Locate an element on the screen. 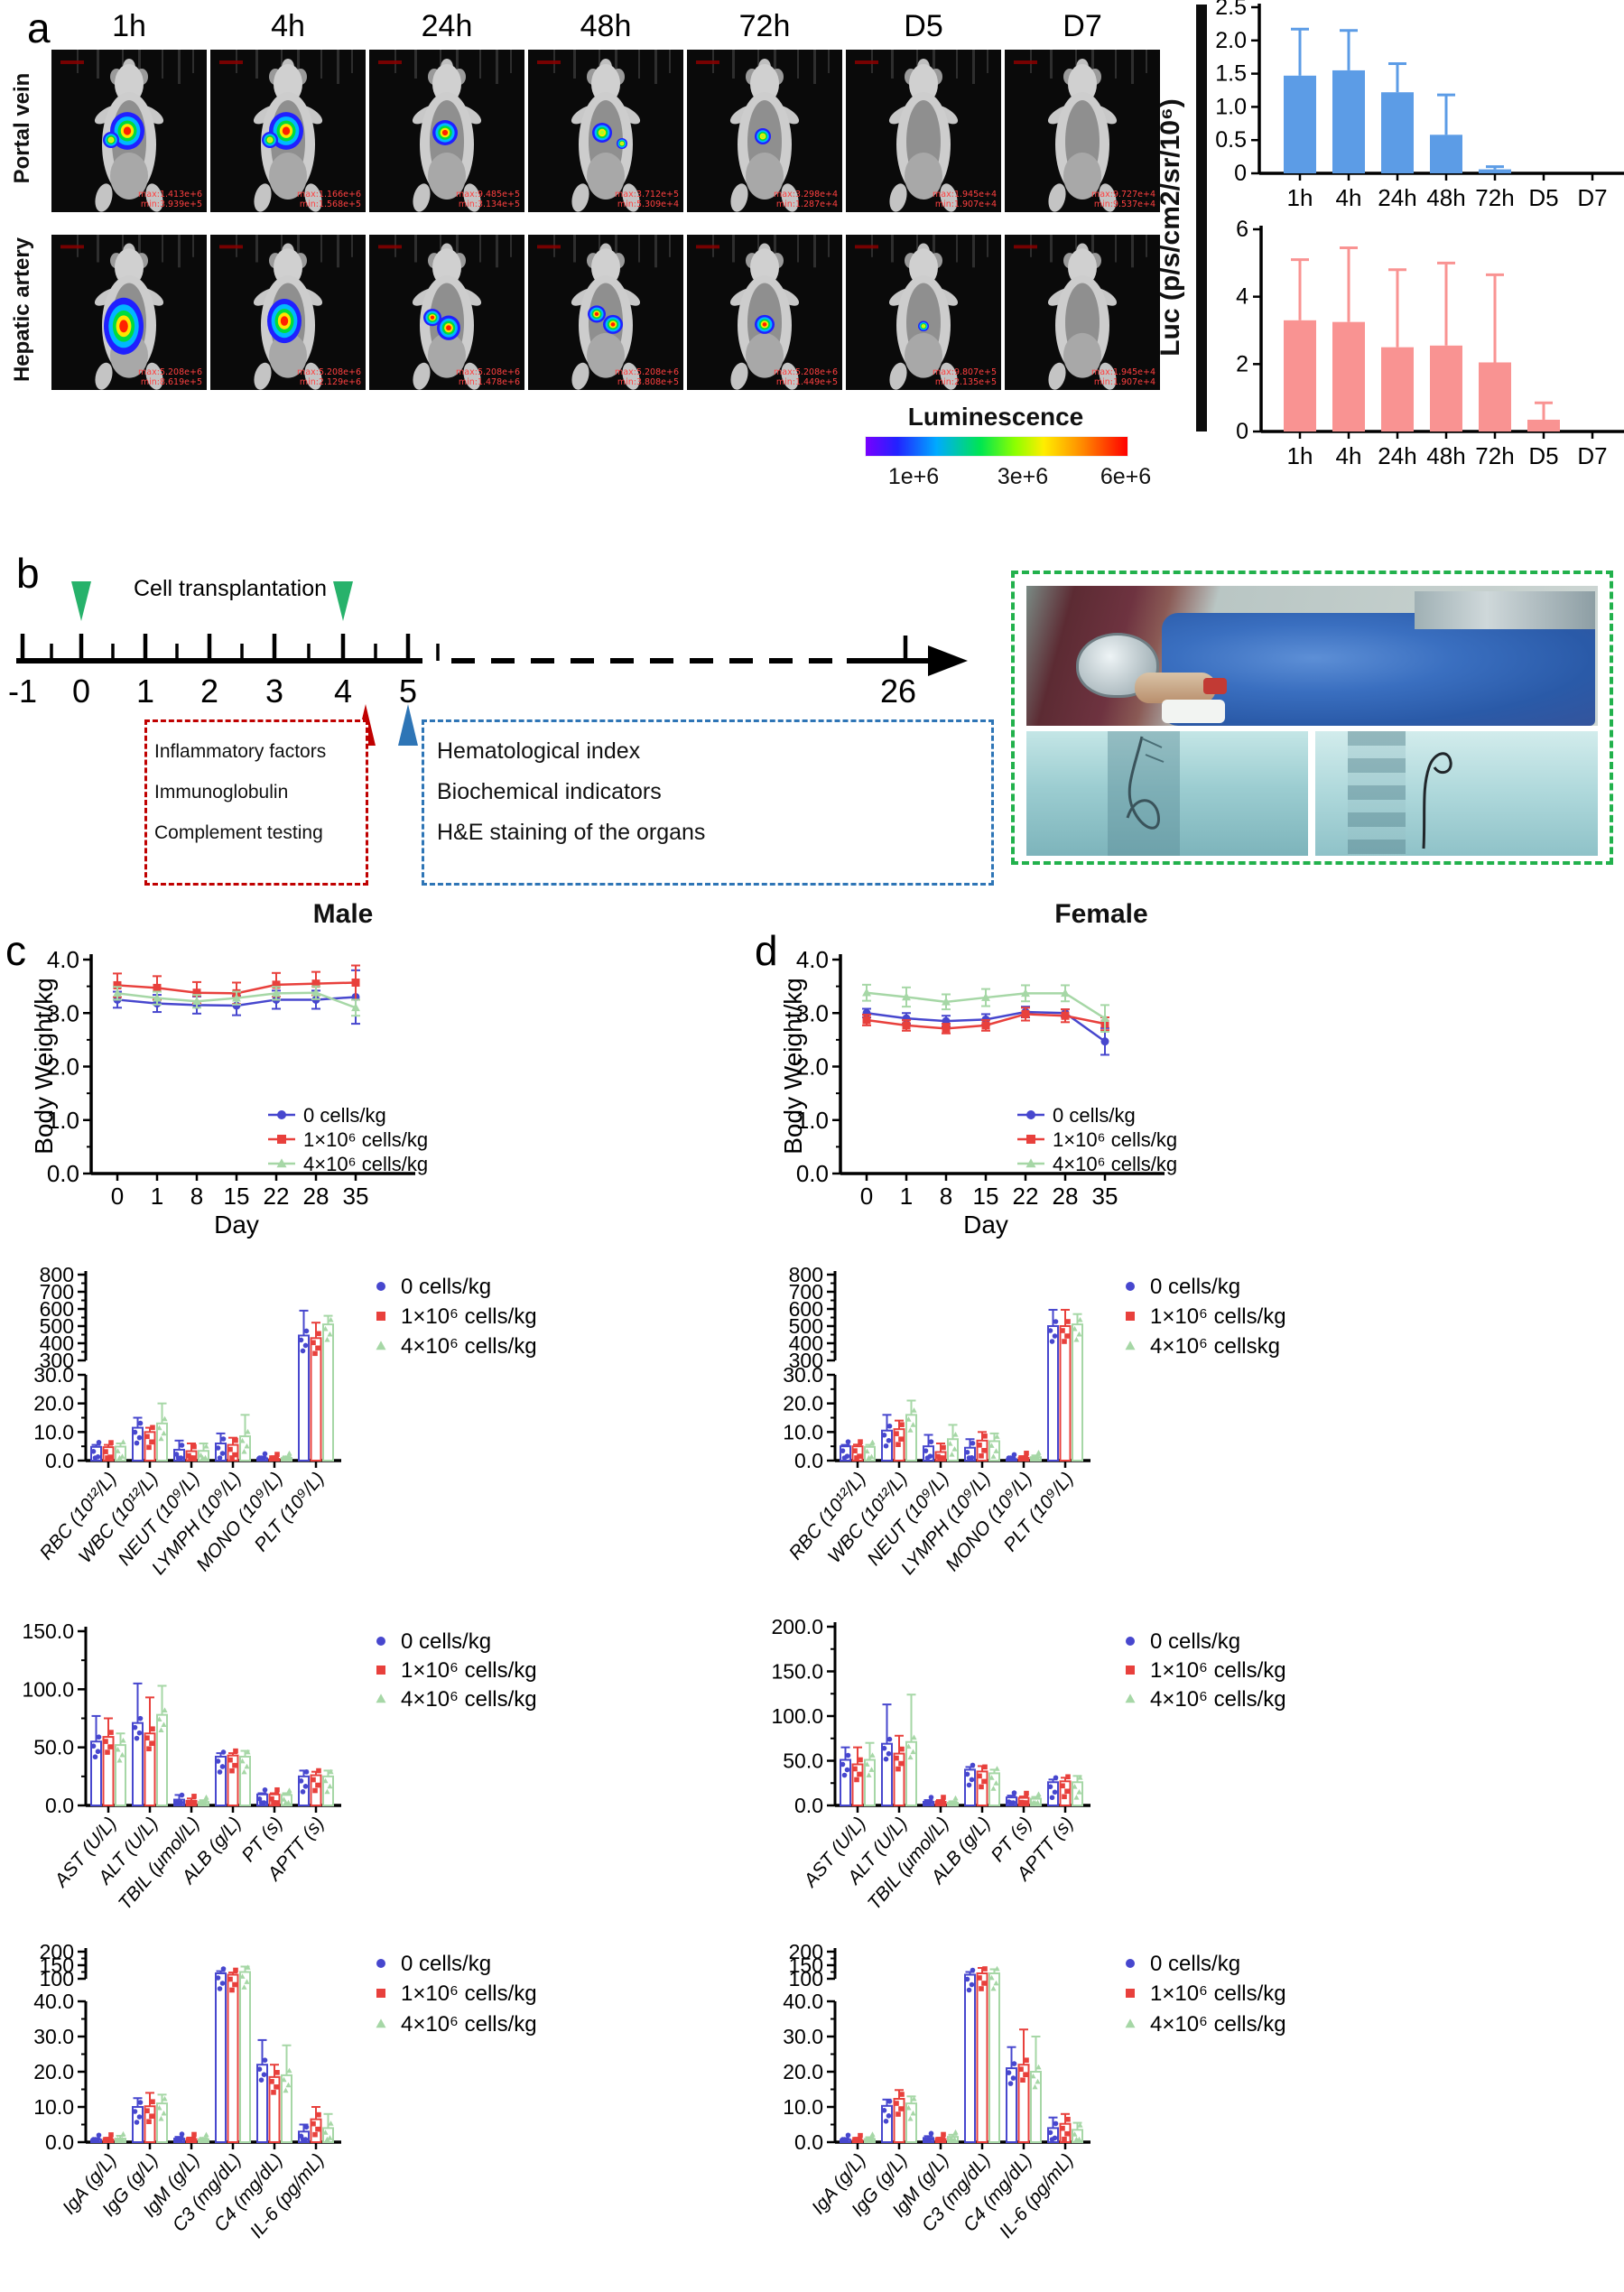  svg-text: 150.0 is located at coordinates (48, 1631).